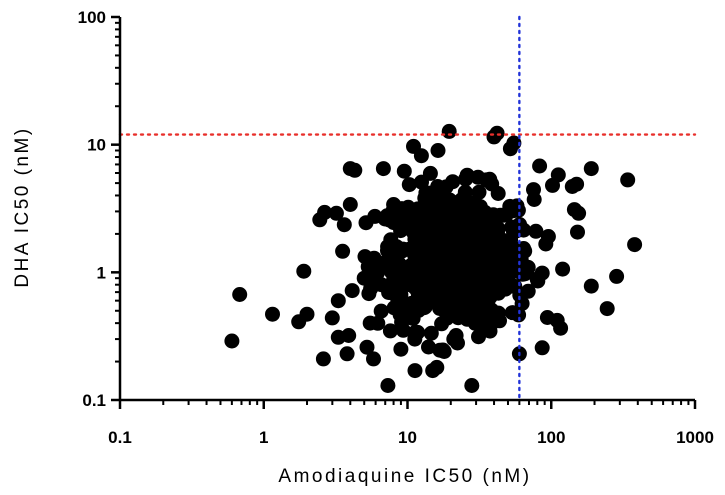 This screenshot has height=495, width=725. Describe the element at coordinates (263, 437) in the screenshot. I see `x-tick-label: 1` at that location.